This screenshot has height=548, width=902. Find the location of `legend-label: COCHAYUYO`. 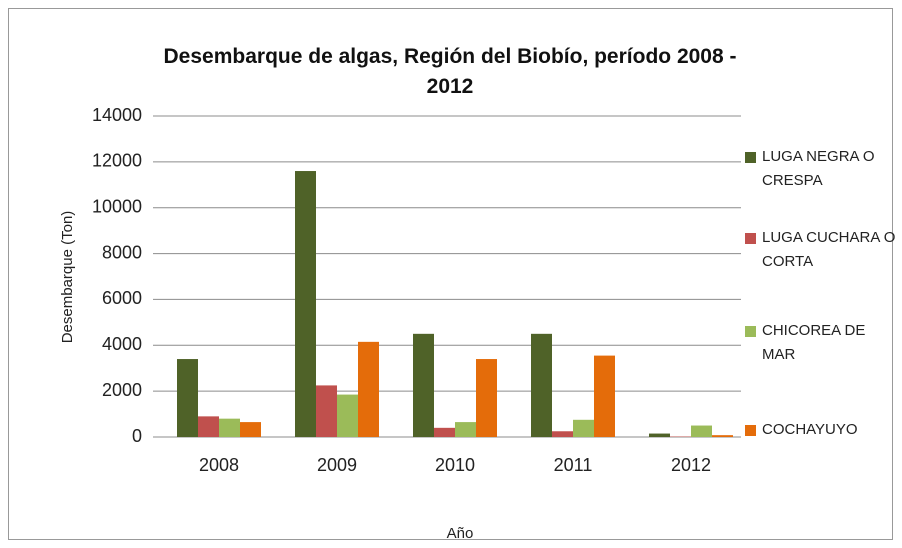

legend-label: COCHAYUYO is located at coordinates (810, 429).